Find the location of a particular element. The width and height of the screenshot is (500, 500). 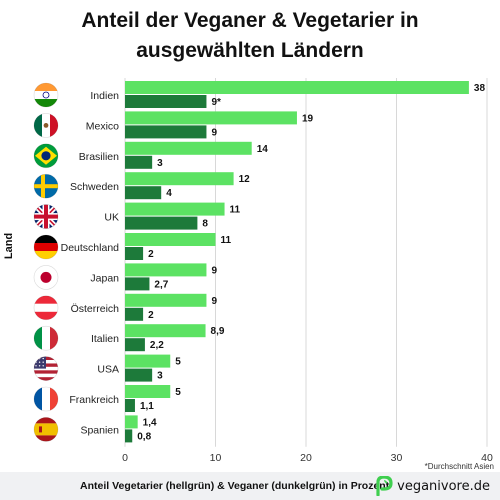

india-flag-icon is located at coordinates (46, 95).